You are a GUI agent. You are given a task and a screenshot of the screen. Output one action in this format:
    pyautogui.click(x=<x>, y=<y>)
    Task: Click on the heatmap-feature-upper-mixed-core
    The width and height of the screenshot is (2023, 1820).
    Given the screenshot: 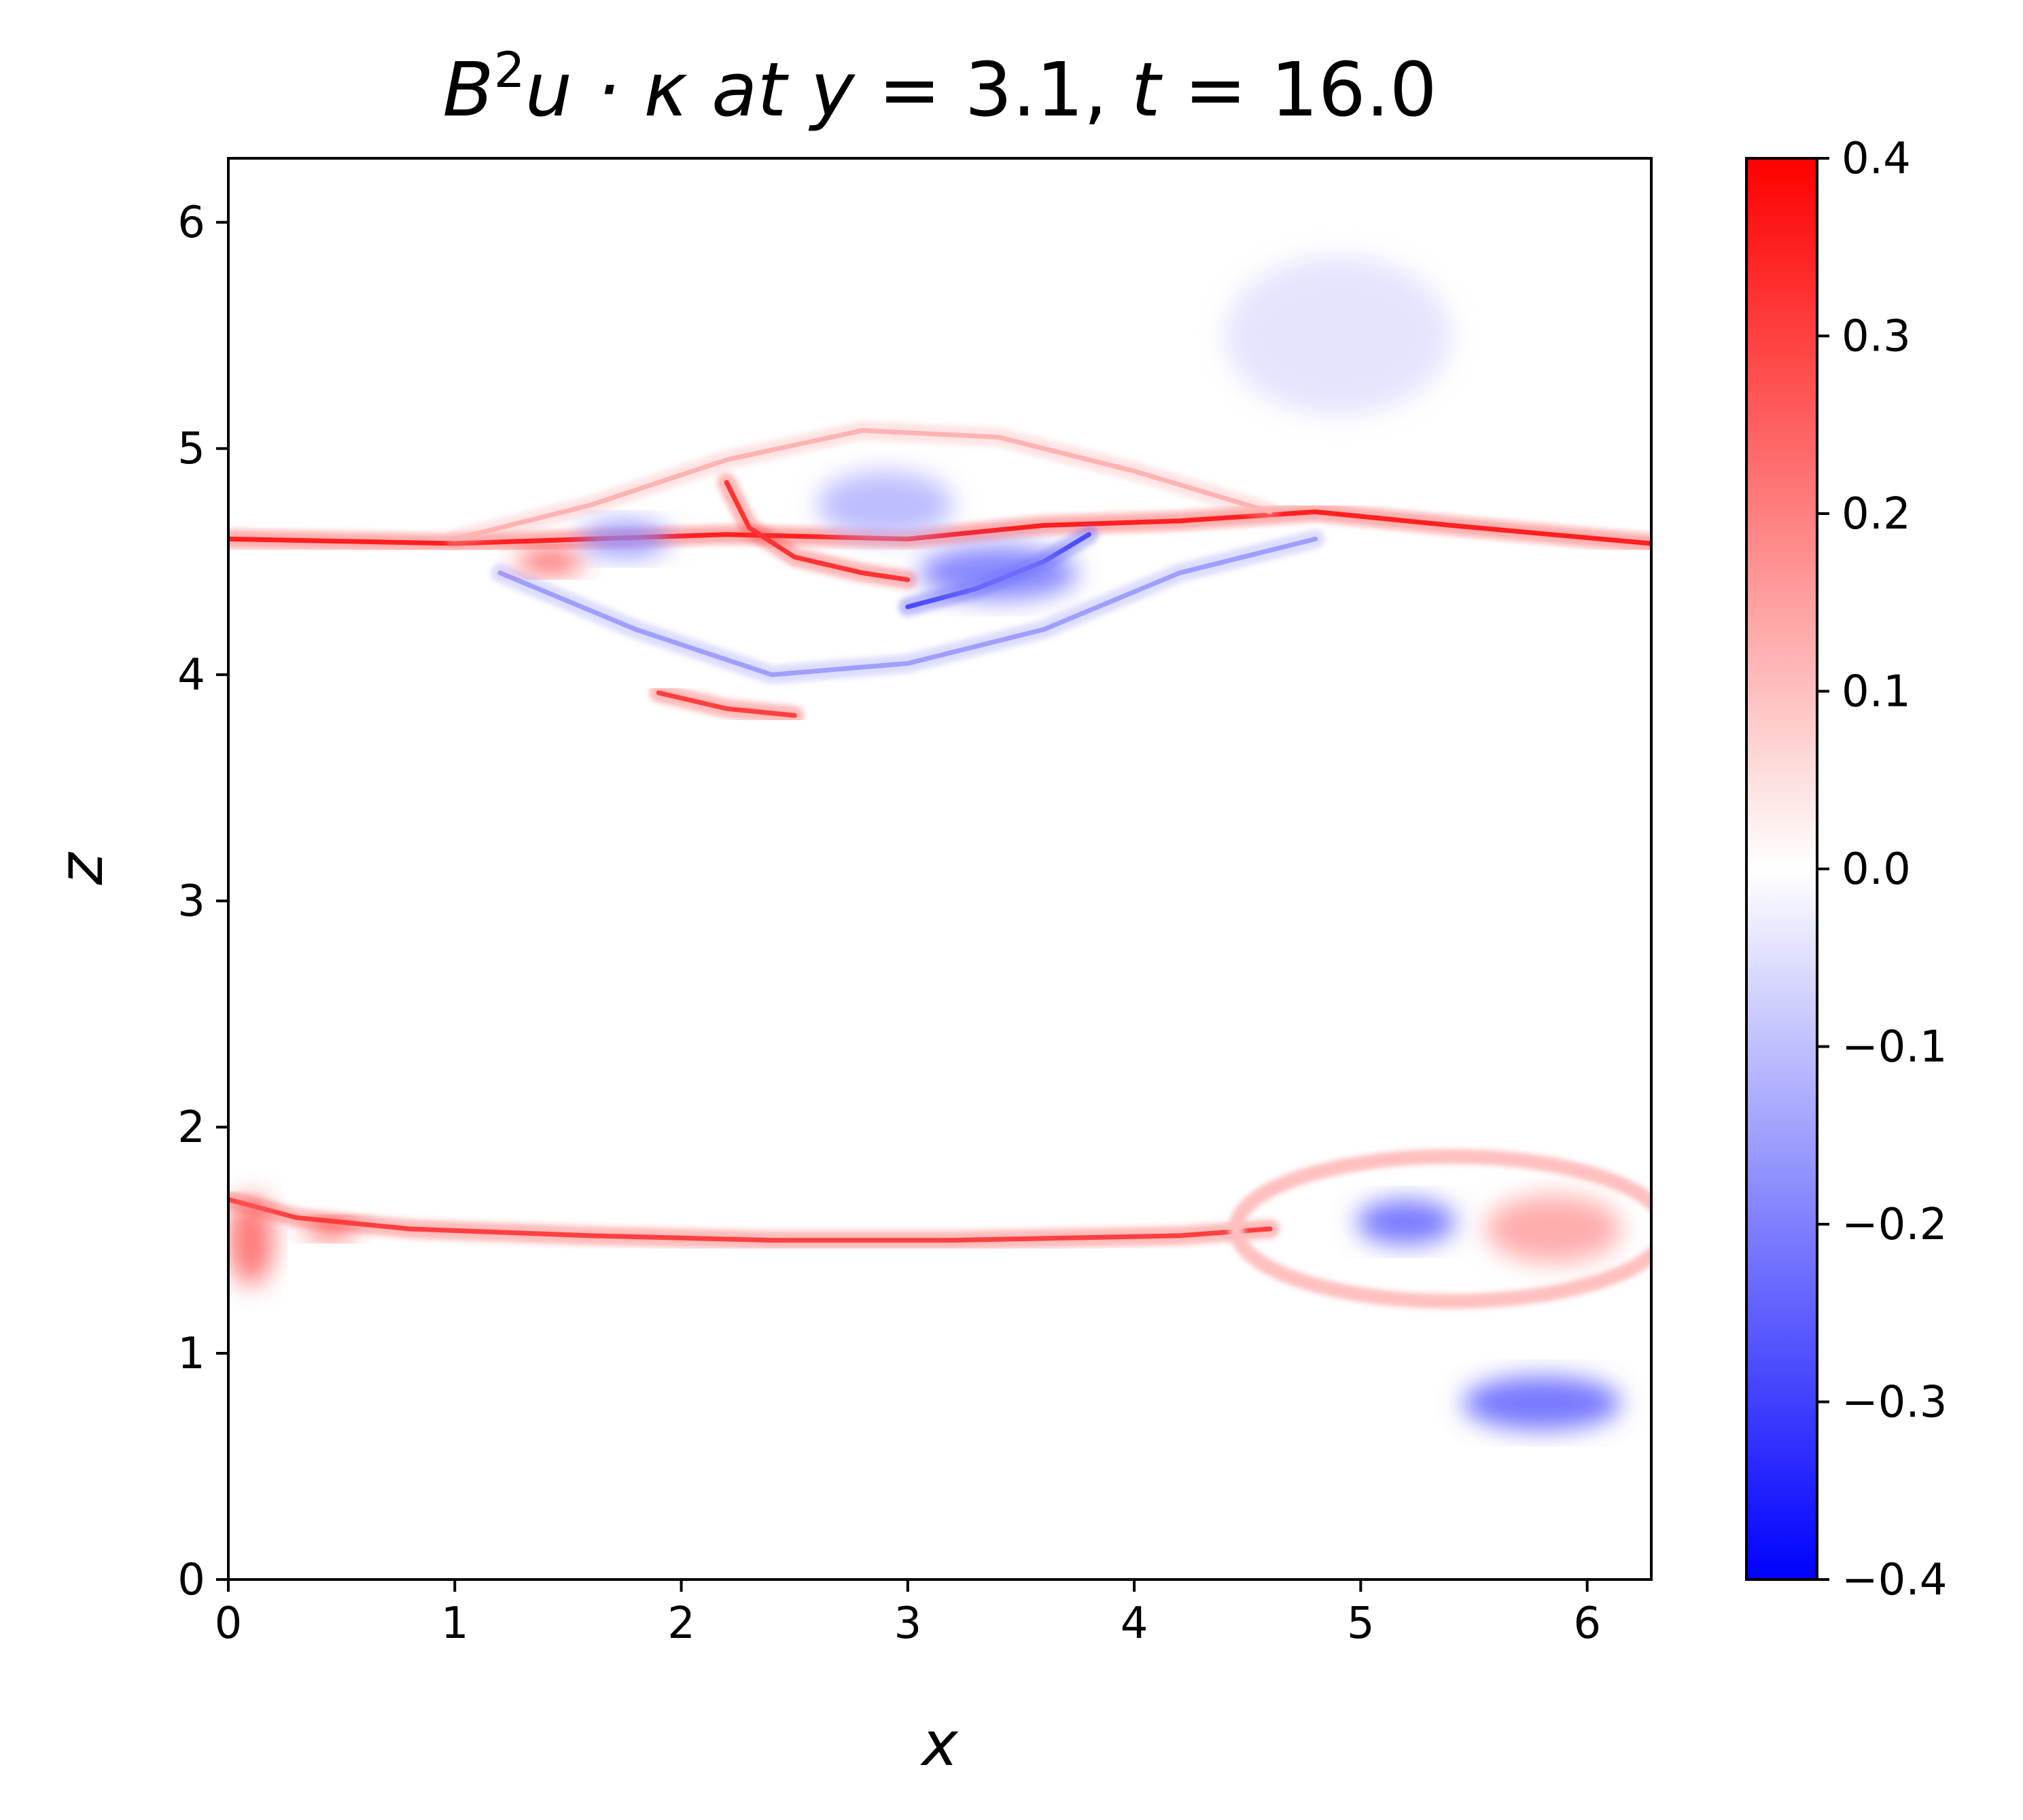 What is the action you would take?
    pyautogui.click(x=885, y=505)
    